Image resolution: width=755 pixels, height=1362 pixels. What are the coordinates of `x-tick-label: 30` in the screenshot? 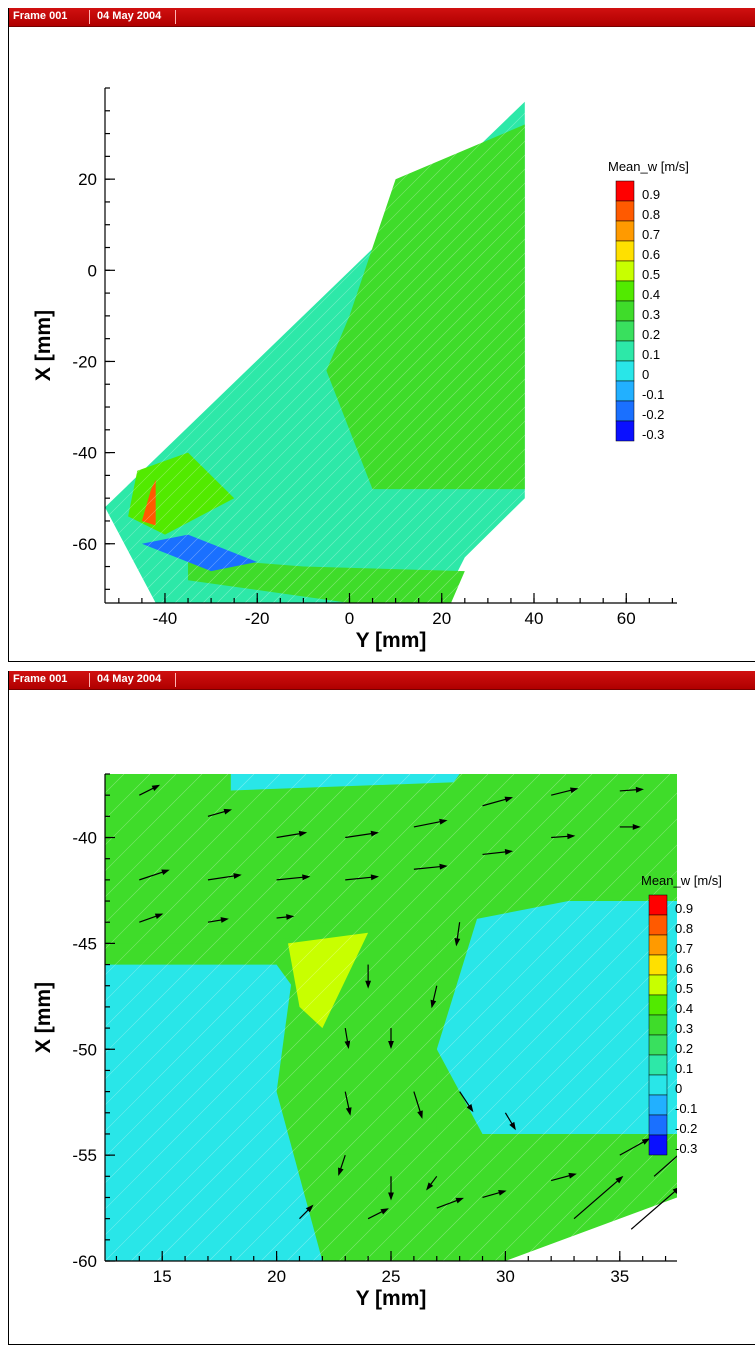 It's located at (505, 1276).